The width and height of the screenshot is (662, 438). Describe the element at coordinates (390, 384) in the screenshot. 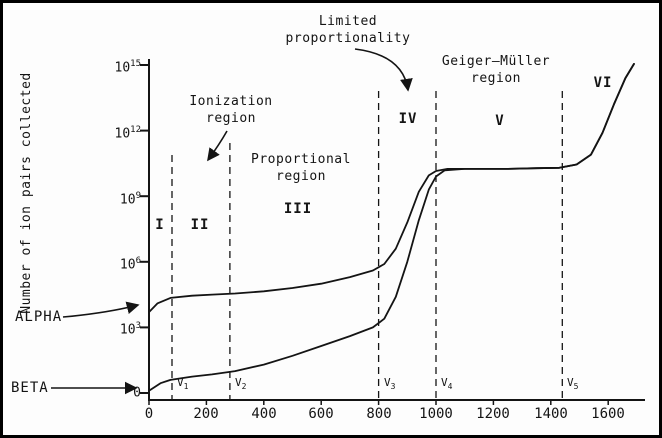

I see `boundary-label-v3: V3` at that location.